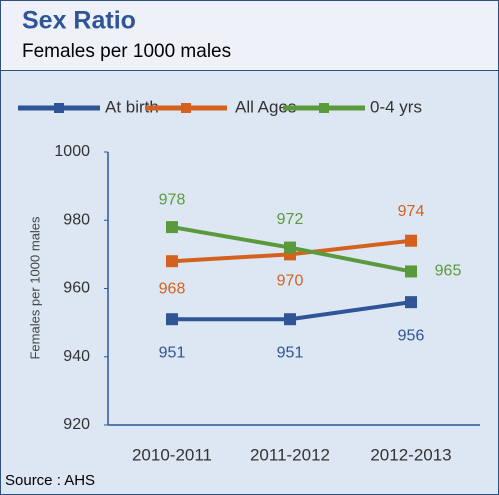 Image resolution: width=499 pixels, height=495 pixels. What do you see at coordinates (76, 356) in the screenshot?
I see `y-tick-label: 940` at bounding box center [76, 356].